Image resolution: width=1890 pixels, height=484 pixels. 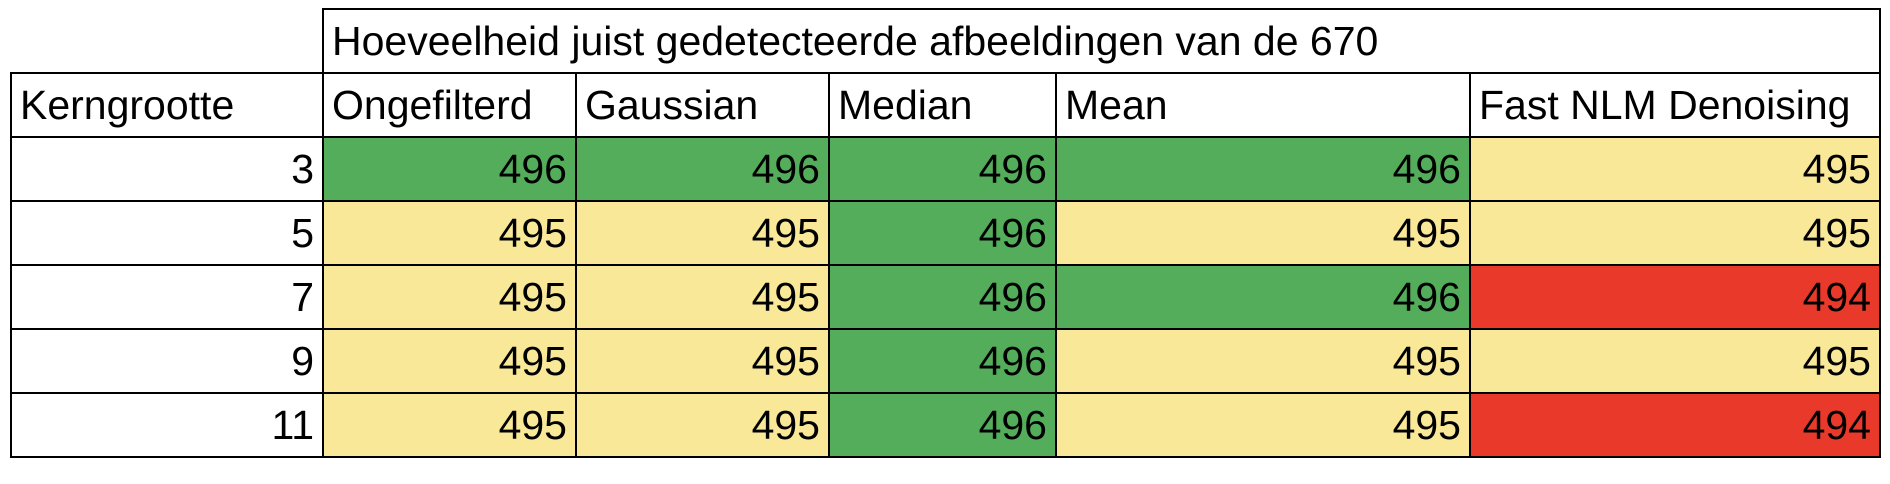 What do you see at coordinates (167, 169) in the screenshot?
I see `row-label-cell: 3` at bounding box center [167, 169].